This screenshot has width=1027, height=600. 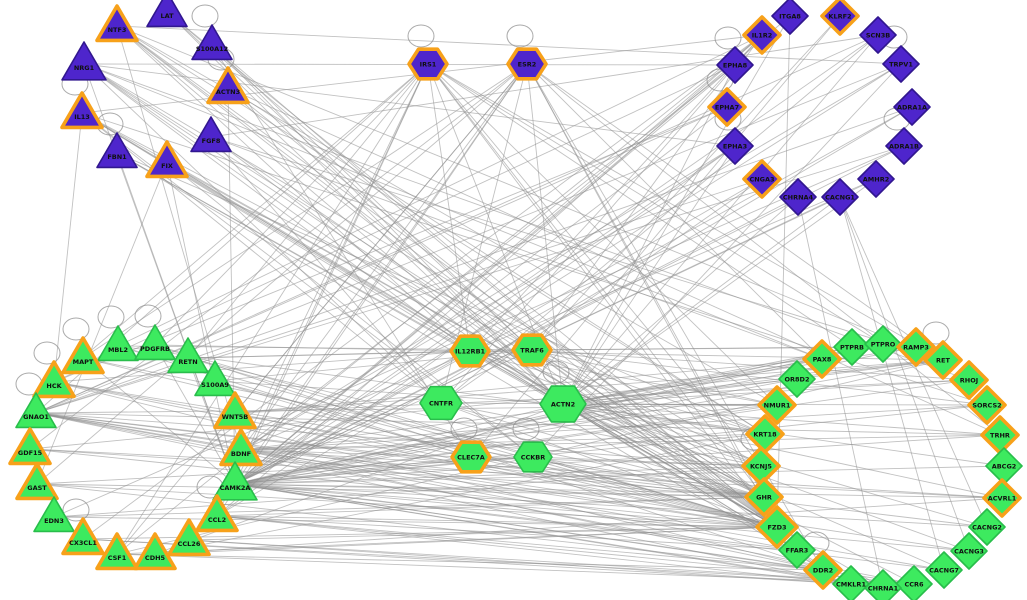 What do you see at coordinates (428, 64) in the screenshot?
I see `node-IRS1` at bounding box center [428, 64].